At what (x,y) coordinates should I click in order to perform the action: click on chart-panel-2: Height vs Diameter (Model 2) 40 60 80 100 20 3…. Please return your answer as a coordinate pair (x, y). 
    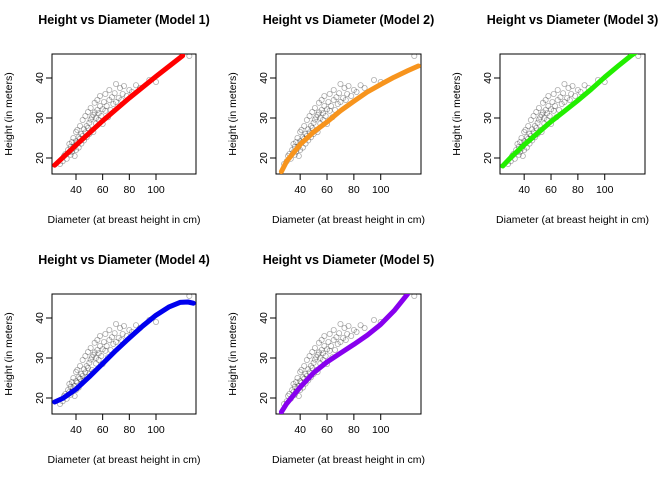
    Looking at the image, I should click on (330, 119).